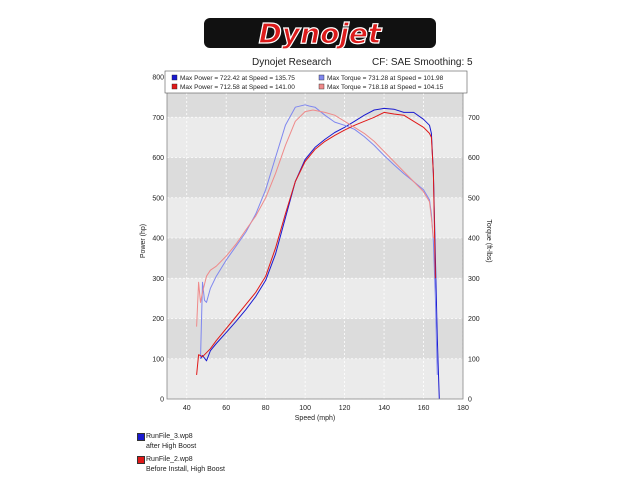 This screenshot has width=640, height=480. What do you see at coordinates (158, 118) in the screenshot?
I see `y-tick-label: 700` at bounding box center [158, 118].